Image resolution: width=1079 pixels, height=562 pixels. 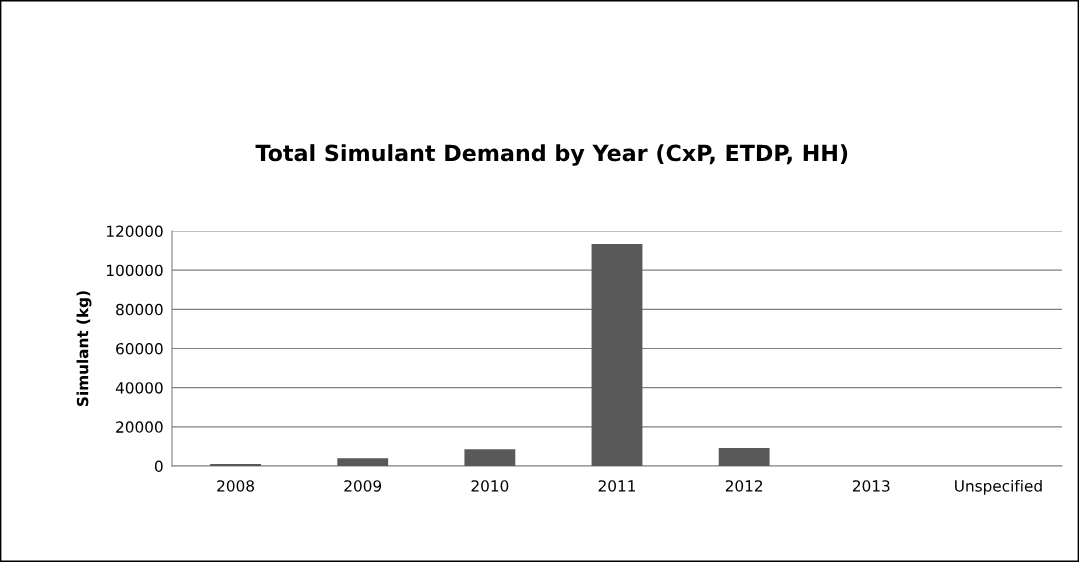 What do you see at coordinates (139, 309) in the screenshot?
I see `y-tick-label: 80000` at bounding box center [139, 309].